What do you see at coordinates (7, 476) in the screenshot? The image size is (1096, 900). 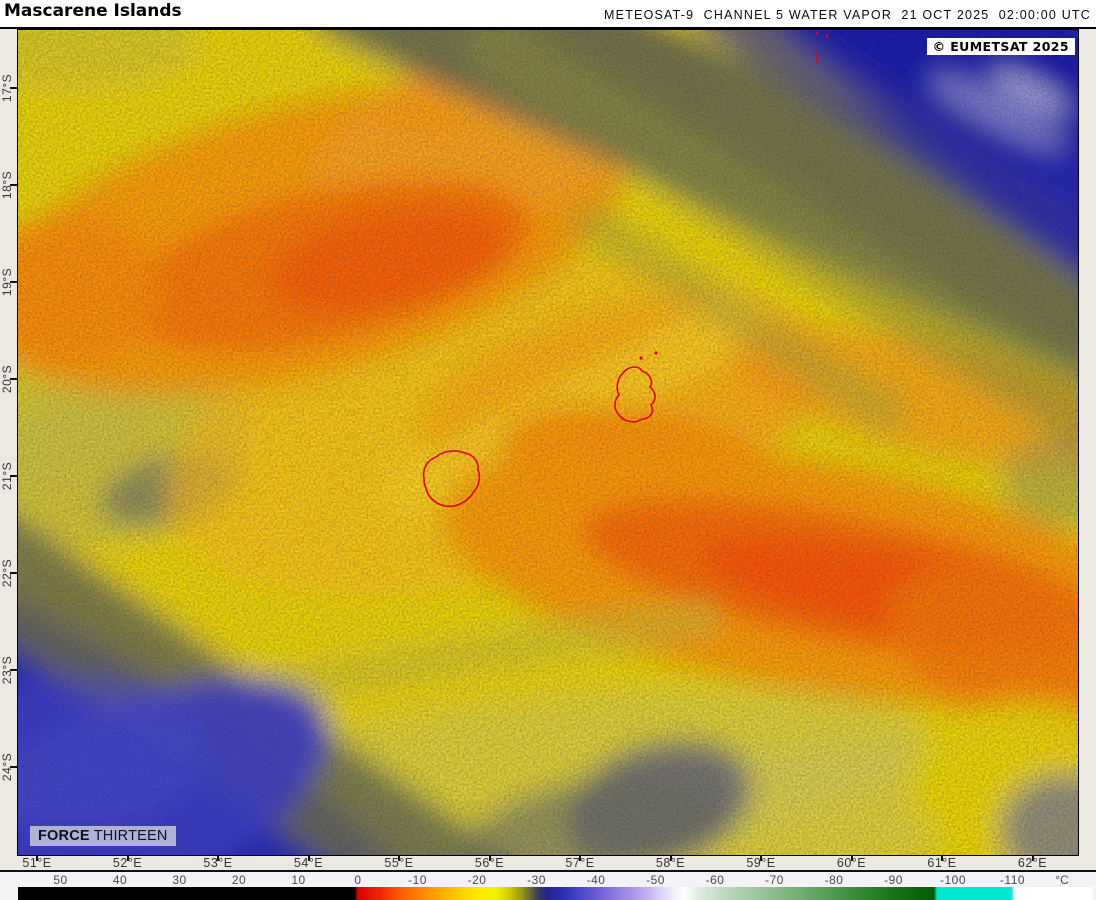 I see `lat-label: 21°S` at bounding box center [7, 476].